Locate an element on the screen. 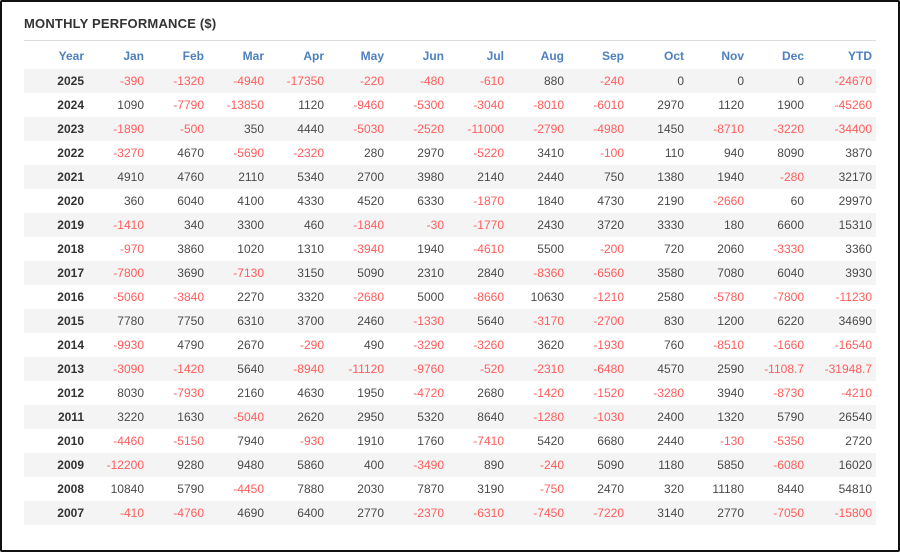  value-cell-oct: 1180 is located at coordinates (658, 465).